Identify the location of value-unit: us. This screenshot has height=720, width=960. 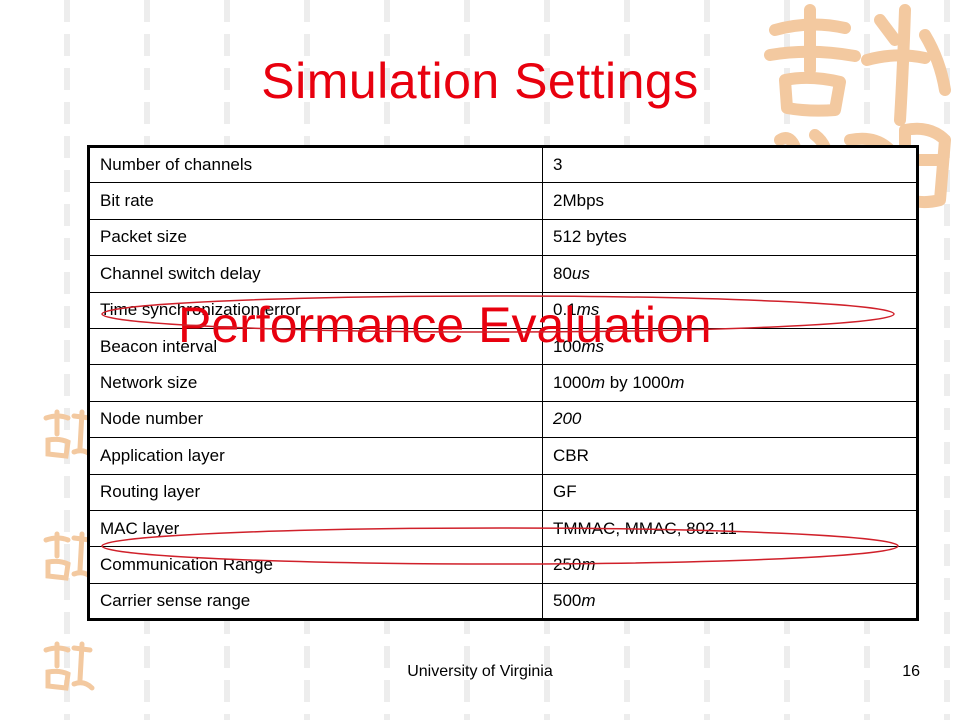
(580, 273).